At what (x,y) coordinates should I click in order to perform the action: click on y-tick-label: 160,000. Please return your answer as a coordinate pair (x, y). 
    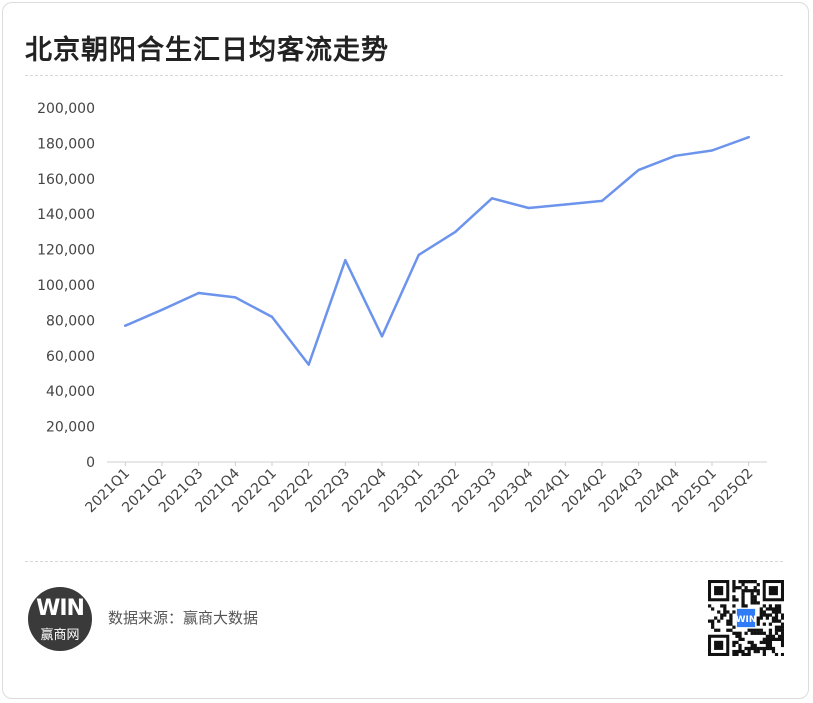
    Looking at the image, I should click on (66, 180).